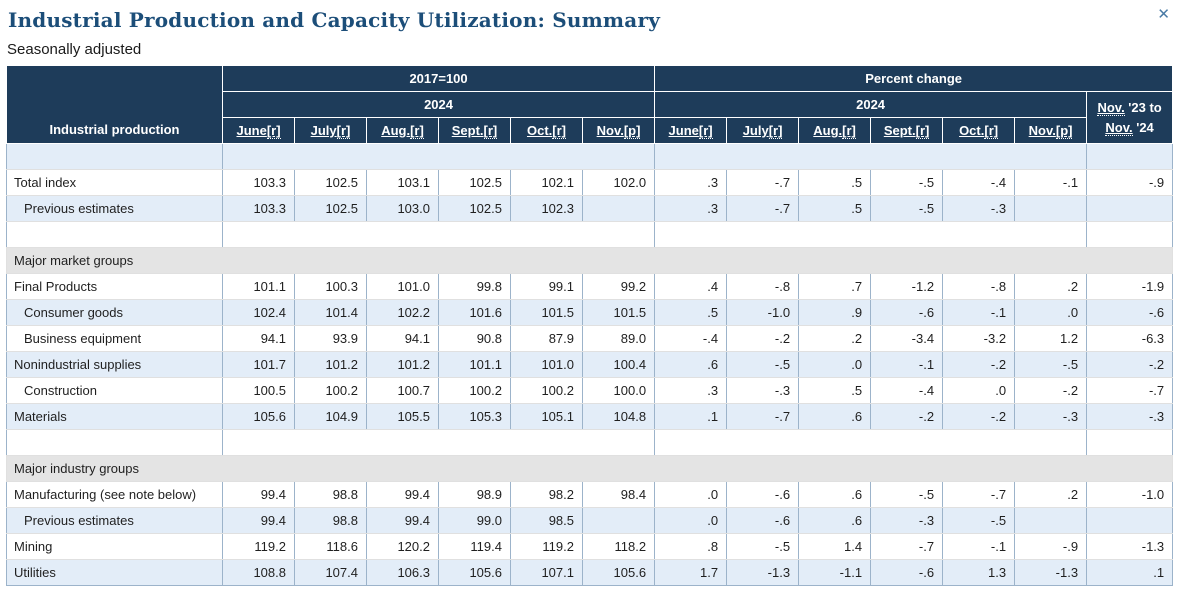 The width and height of the screenshot is (1182, 603). I want to click on yoy-change-cell: -1.9, so click(1130, 286).